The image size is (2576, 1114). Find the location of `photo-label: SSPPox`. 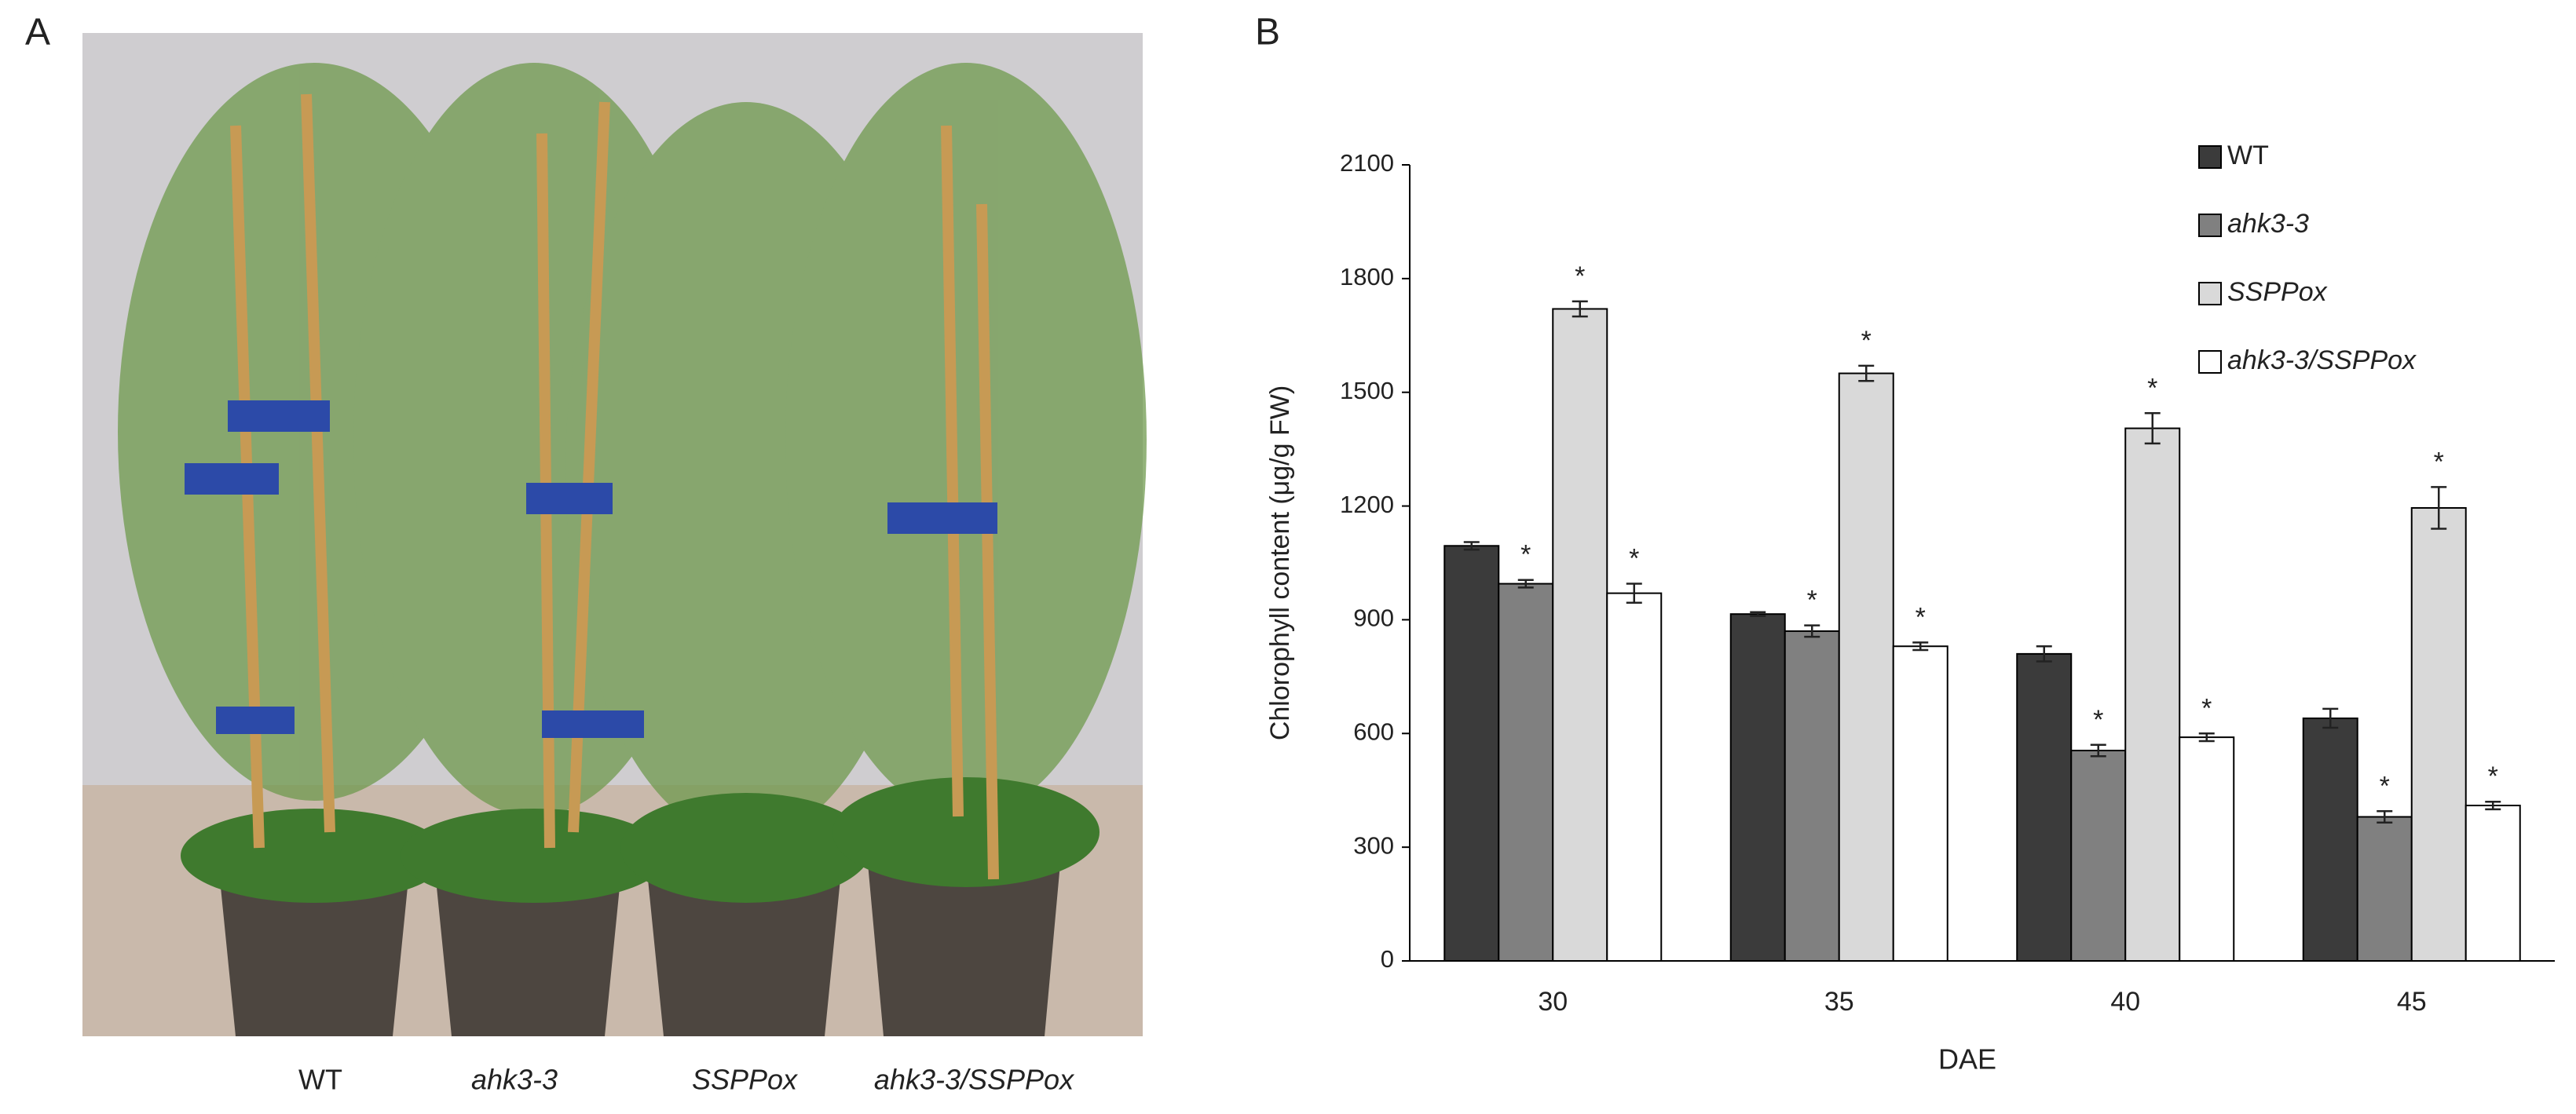

photo-label: SSPPox is located at coordinates (745, 1080).